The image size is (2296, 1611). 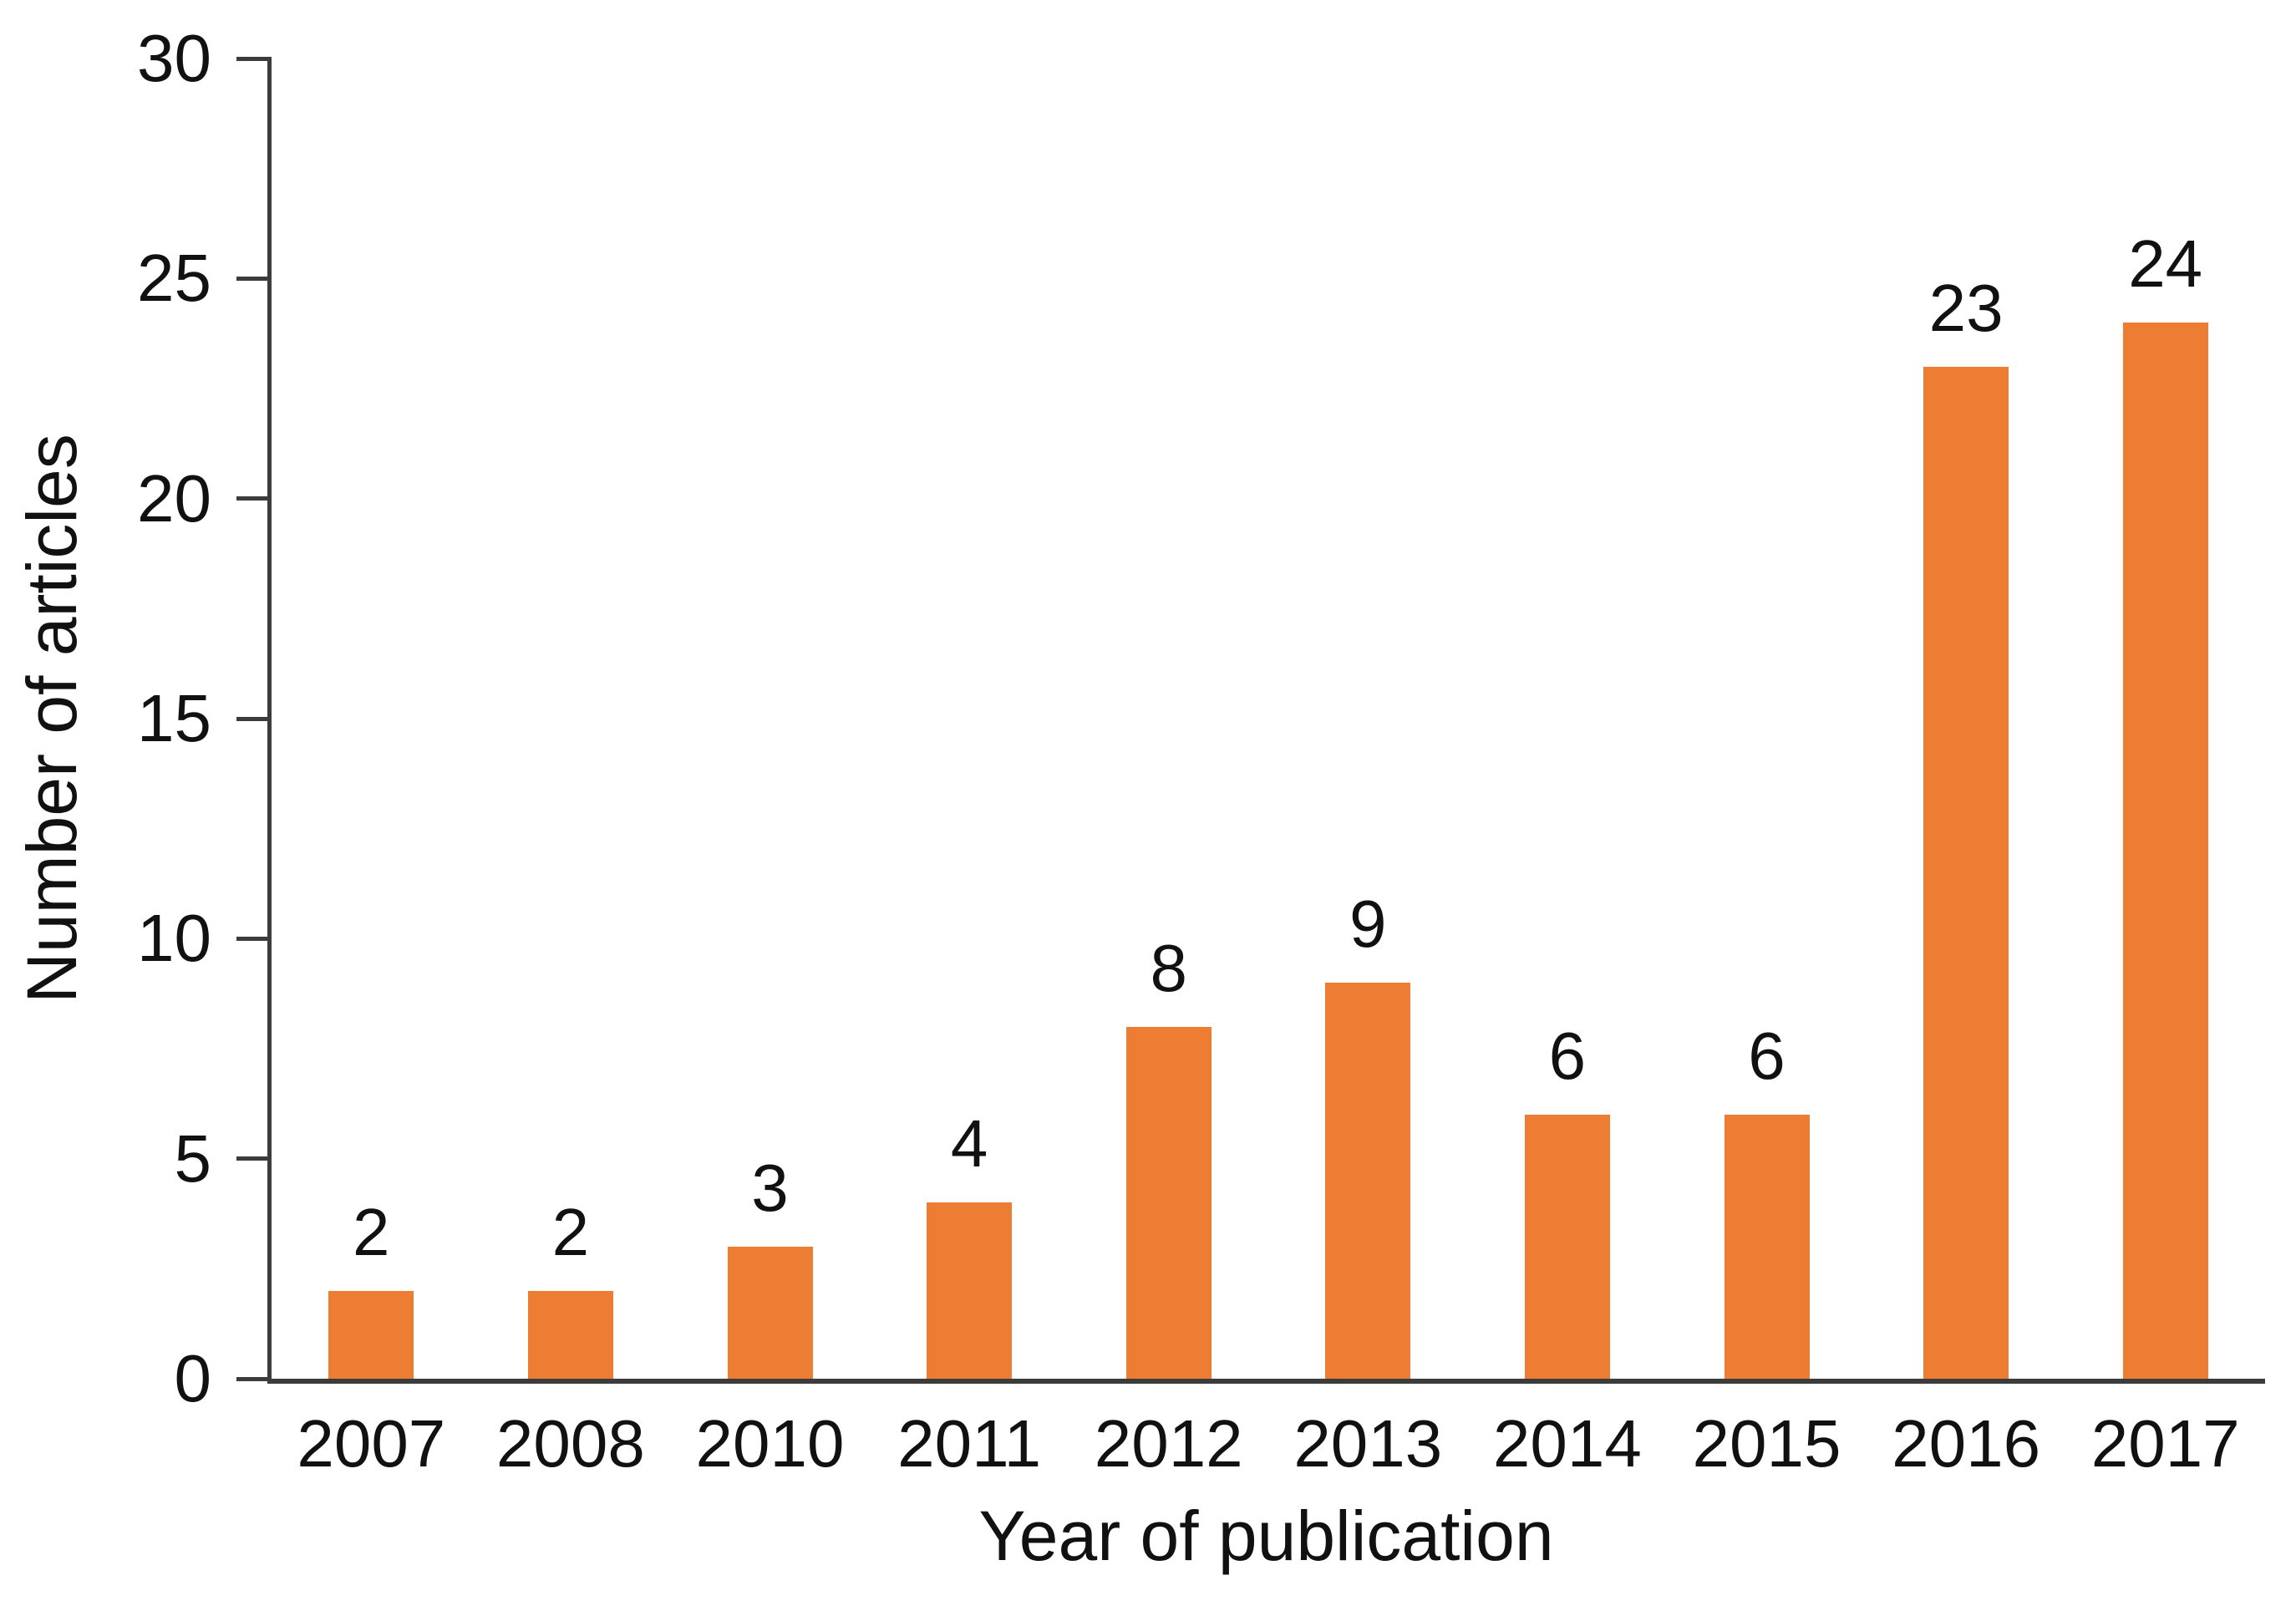 What do you see at coordinates (969, 1144) in the screenshot?
I see `bar-value-label: 4` at bounding box center [969, 1144].